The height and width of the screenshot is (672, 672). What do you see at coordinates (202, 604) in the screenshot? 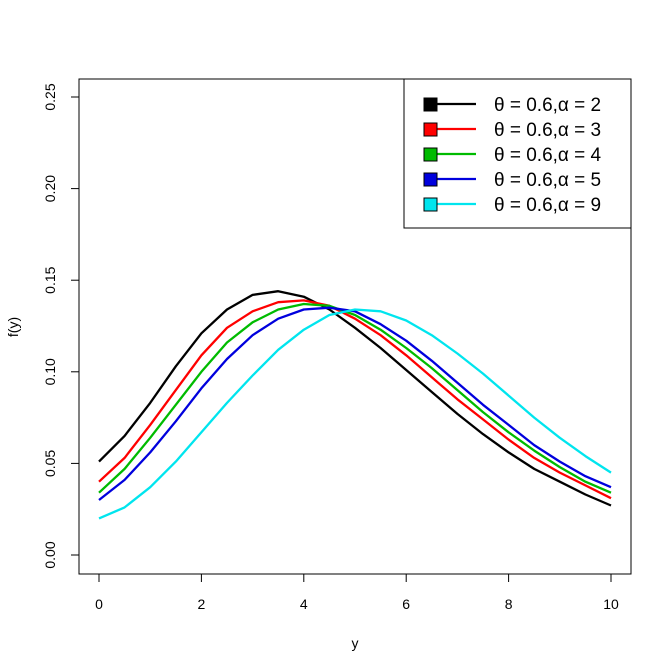
I see `x-tick-label: 2` at bounding box center [202, 604].